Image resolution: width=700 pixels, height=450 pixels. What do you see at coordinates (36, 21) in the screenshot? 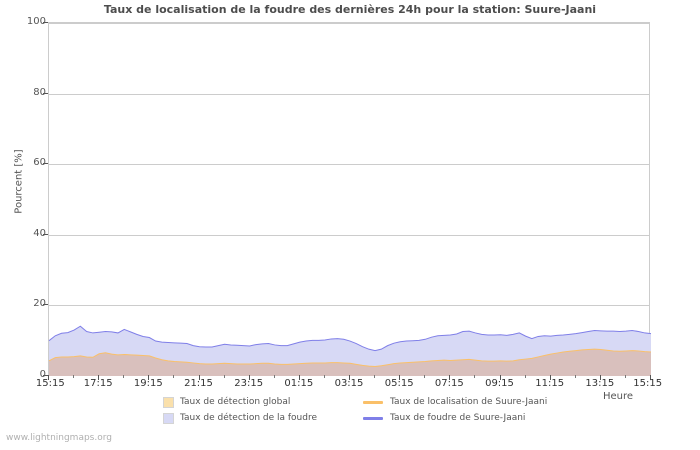
I see `y-tick-label: 100` at bounding box center [36, 21].